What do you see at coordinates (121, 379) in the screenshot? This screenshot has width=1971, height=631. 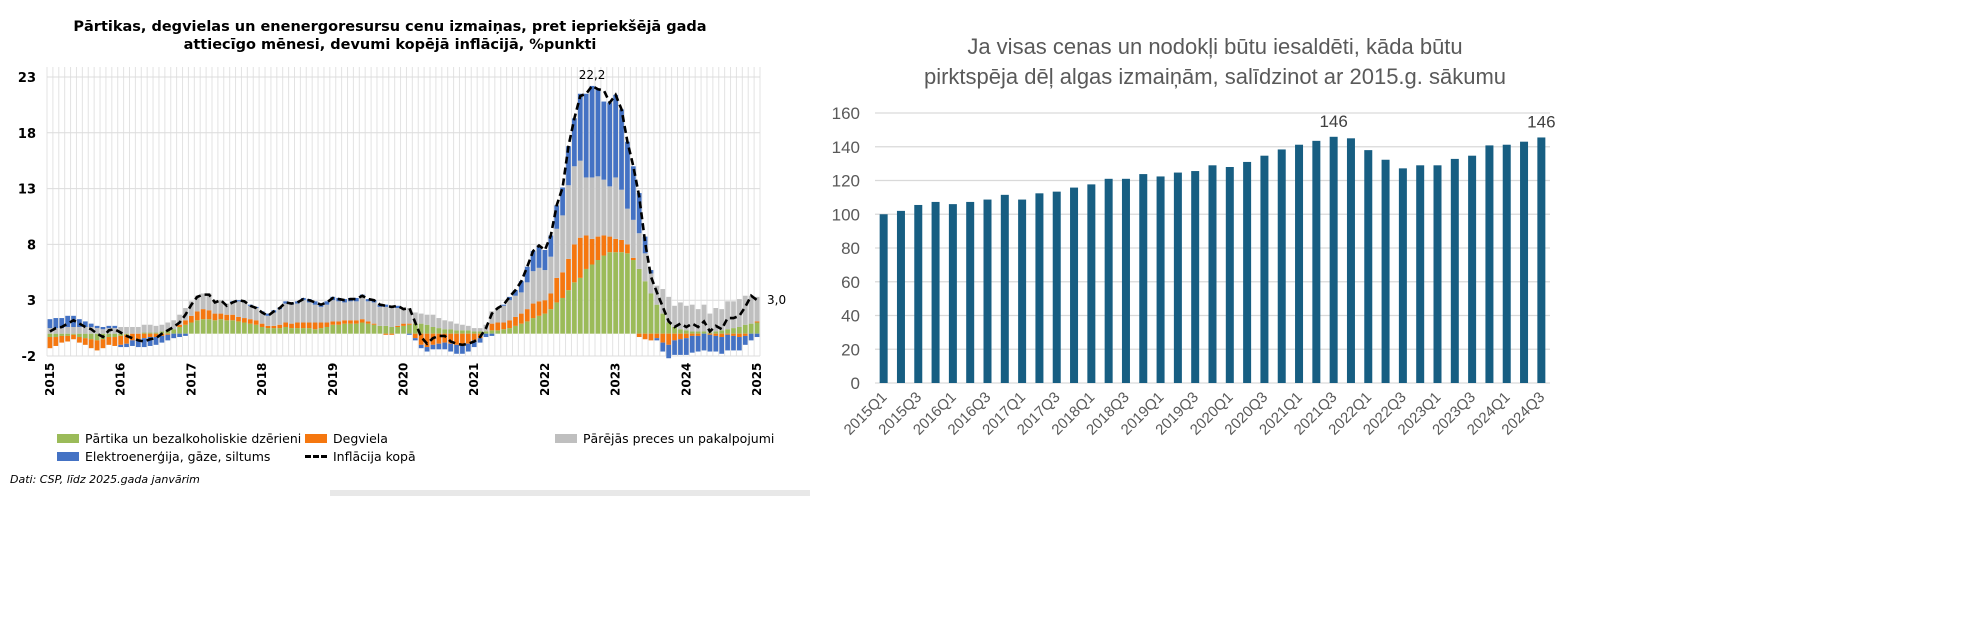 I see `x-tick-label: 2016` at bounding box center [121, 379].